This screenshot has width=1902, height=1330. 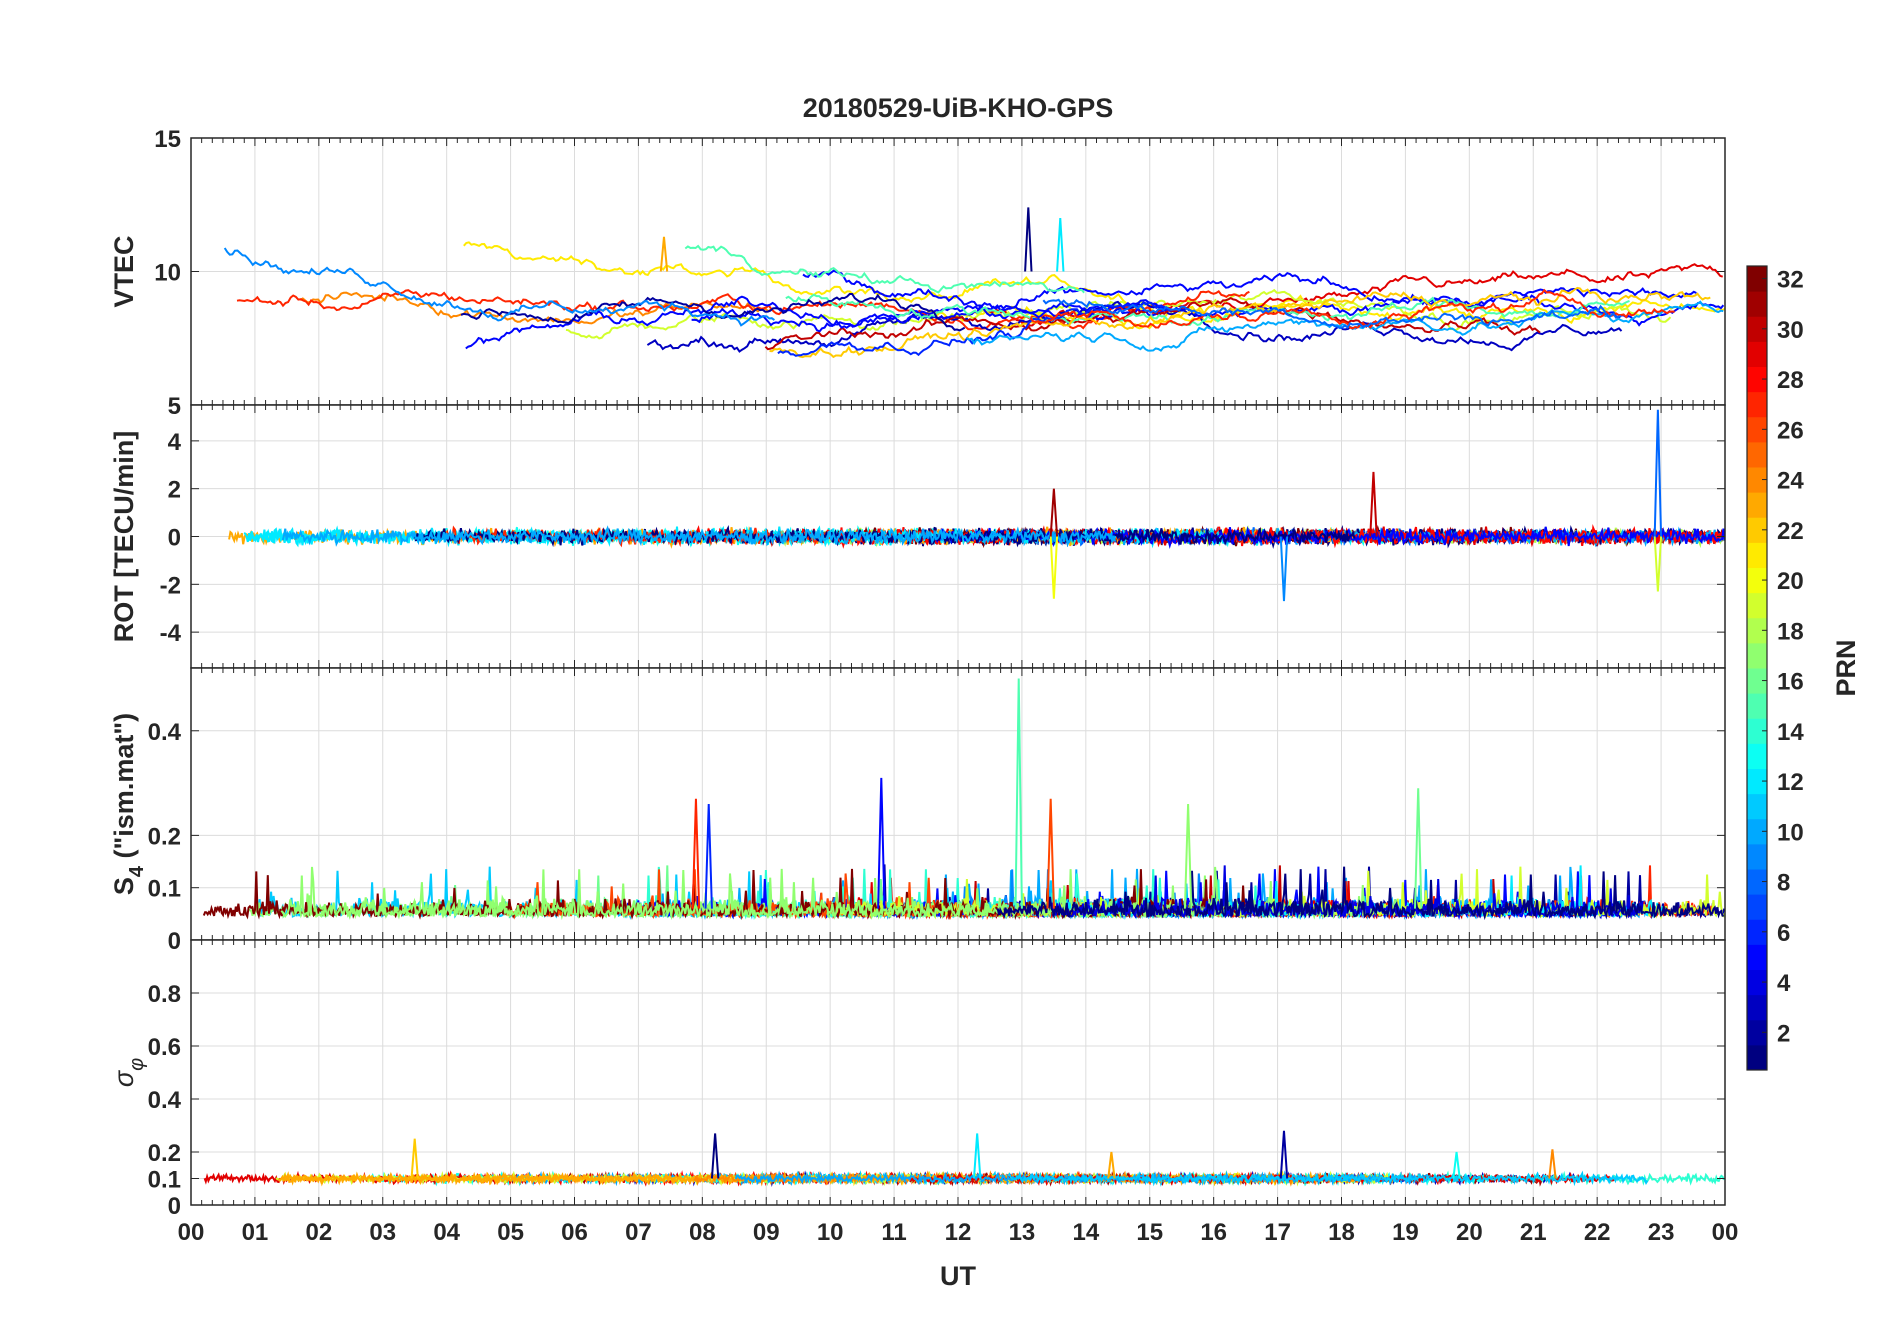 I want to click on y-tick-label: 0.8, so click(x=164, y=994).